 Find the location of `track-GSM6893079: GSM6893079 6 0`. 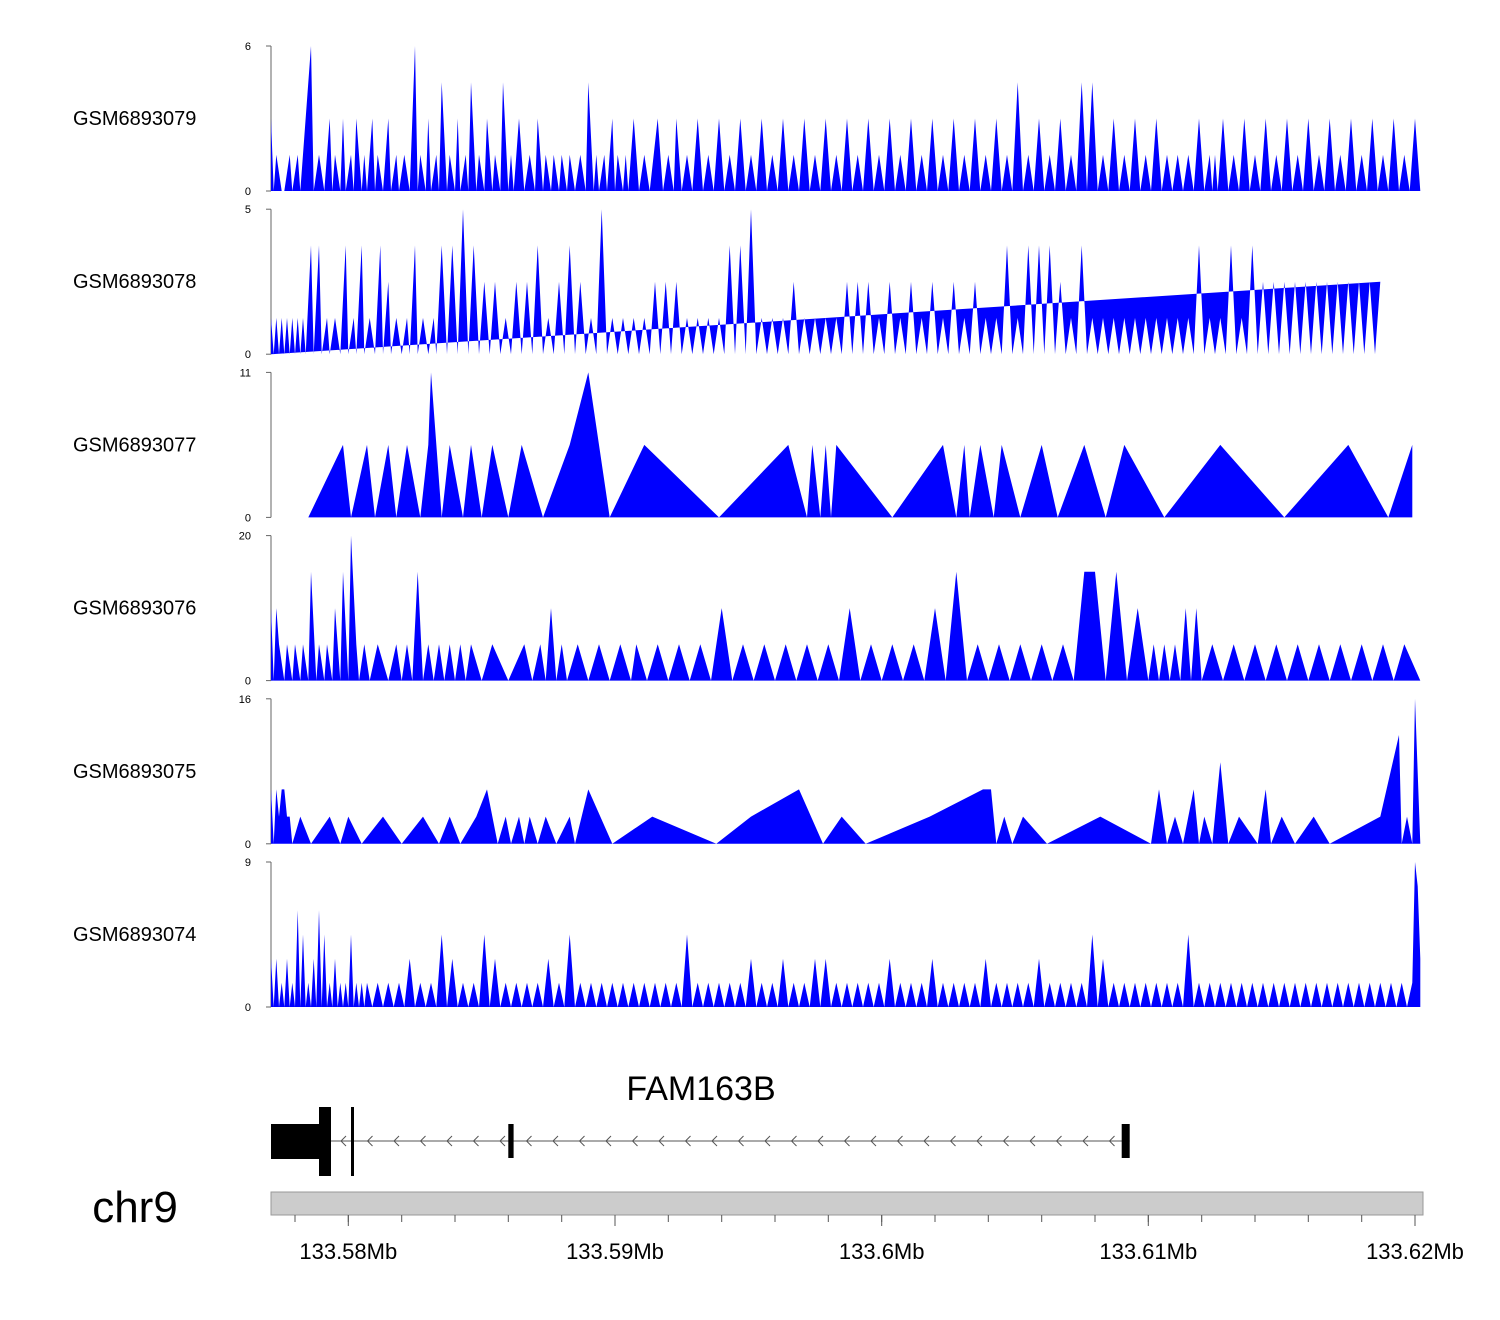

track-GSM6893079: GSM6893079 6 0 is located at coordinates (747, 119).